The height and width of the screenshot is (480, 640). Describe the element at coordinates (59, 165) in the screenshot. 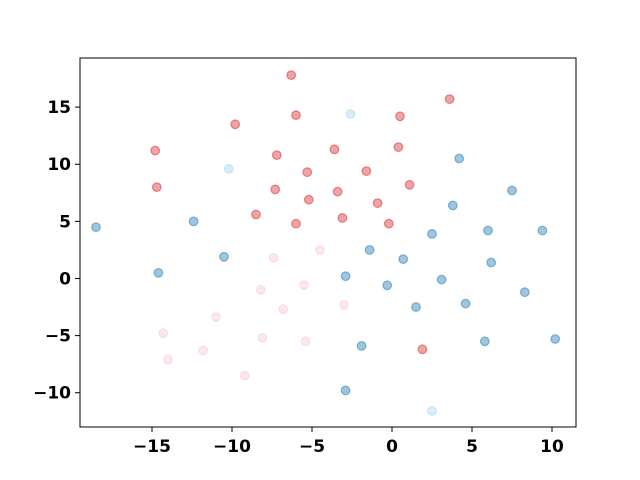

I see `y-tick-label: 10` at that location.